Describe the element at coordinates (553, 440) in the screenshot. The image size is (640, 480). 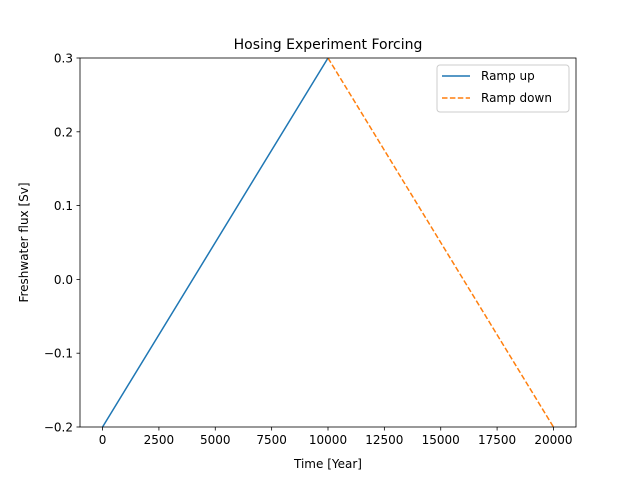
I see `x-tick-label: 20000` at that location.